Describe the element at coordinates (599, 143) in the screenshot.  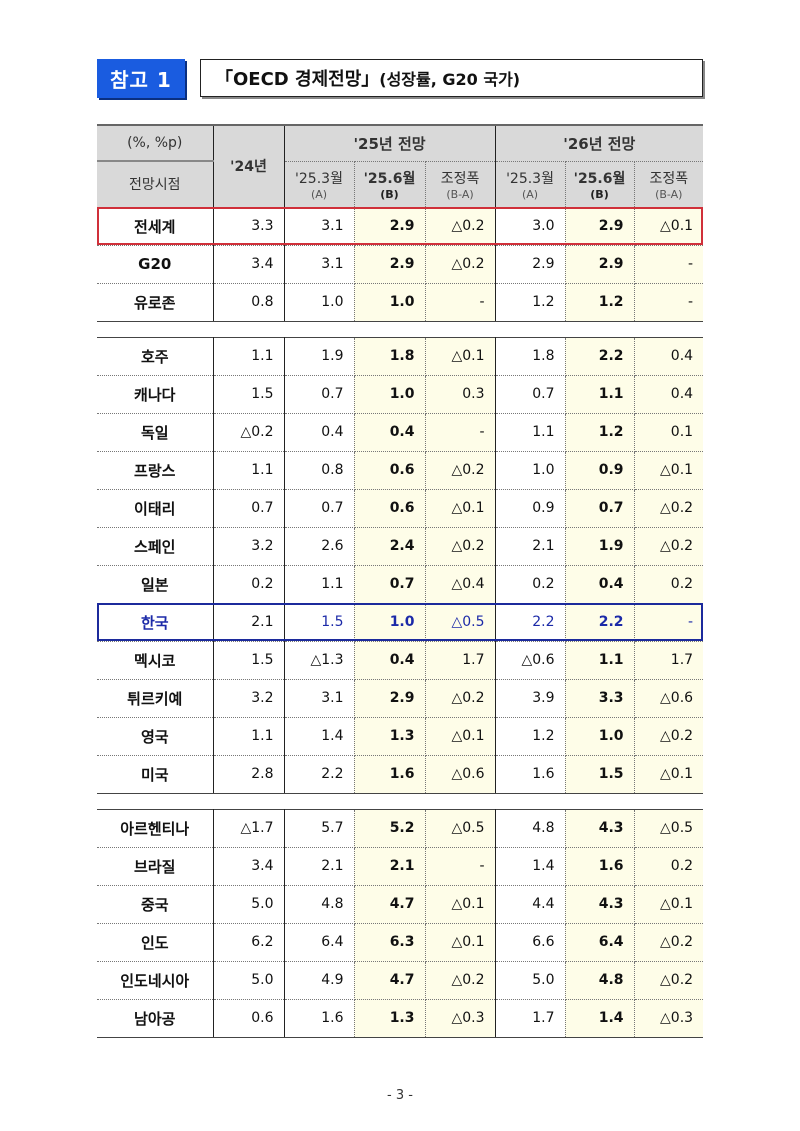
I see `group-header-2026: '26년 전망` at that location.